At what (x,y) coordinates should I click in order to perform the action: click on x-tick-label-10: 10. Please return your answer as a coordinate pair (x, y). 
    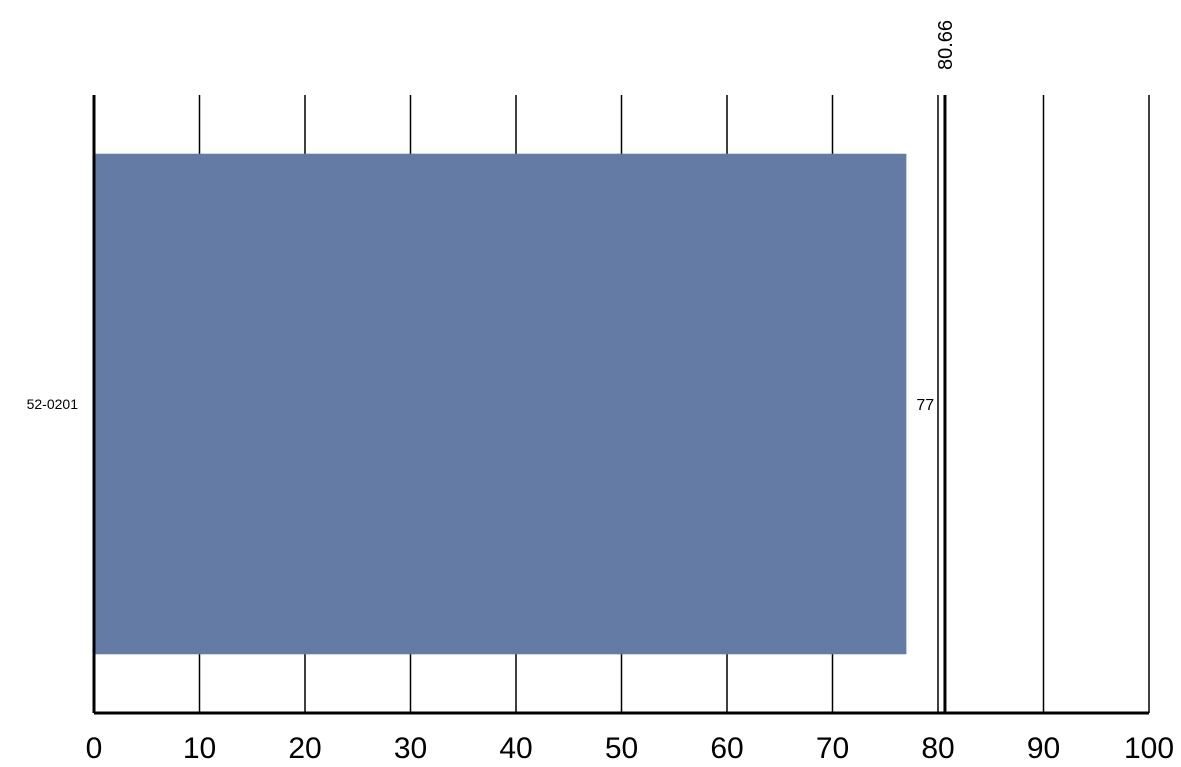
    Looking at the image, I should click on (199, 748).